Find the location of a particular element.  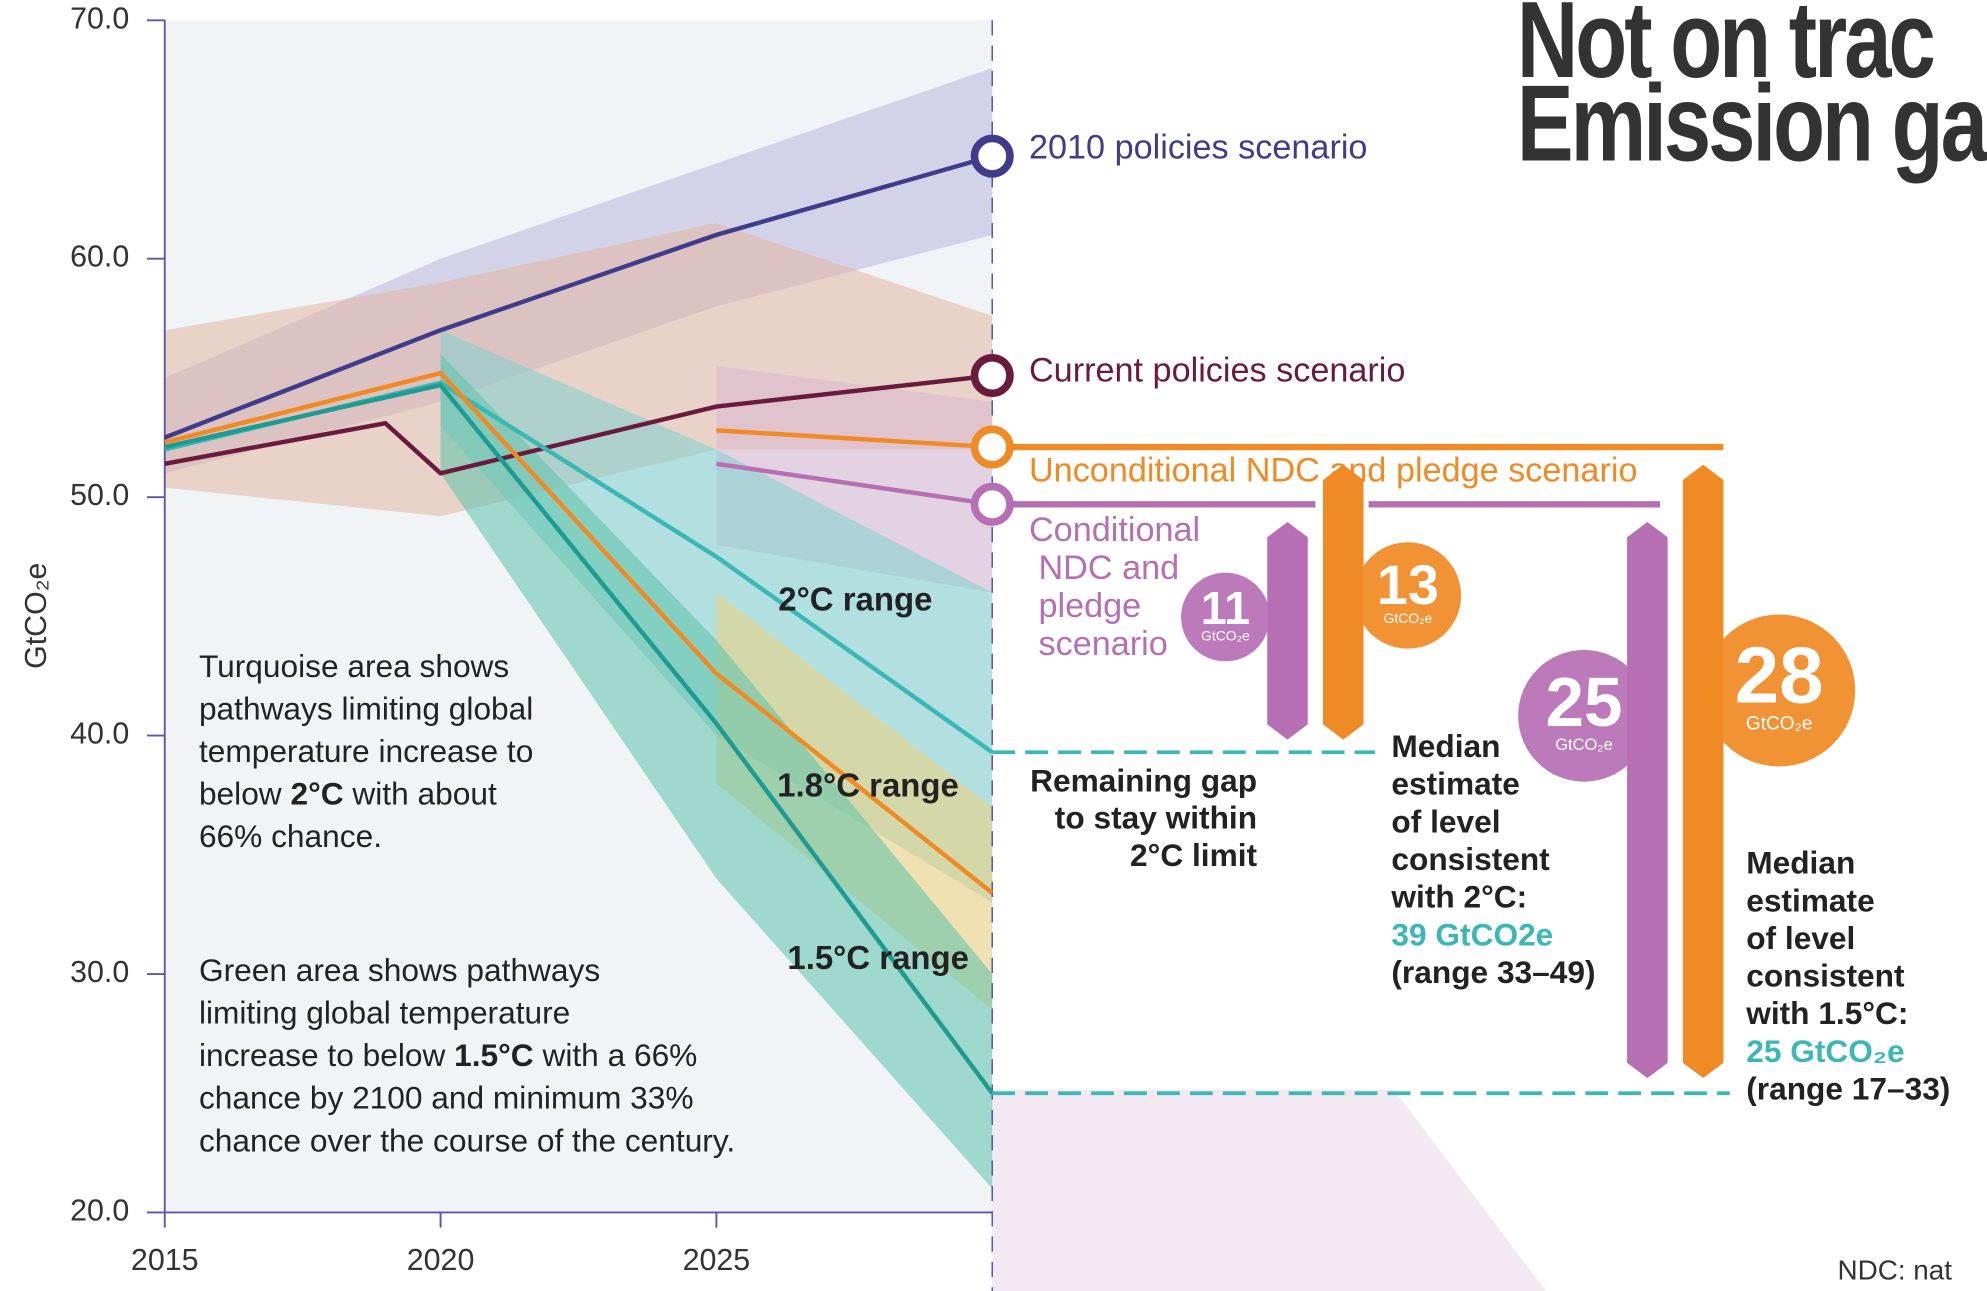

note-segment: Turquoise area shows is located at coordinates (354, 666).